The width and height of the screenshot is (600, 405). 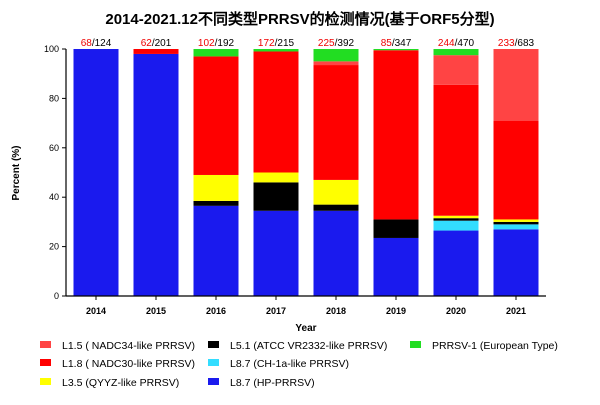 What do you see at coordinates (206, 43) in the screenshot?
I see `count-positive: 102` at bounding box center [206, 43].